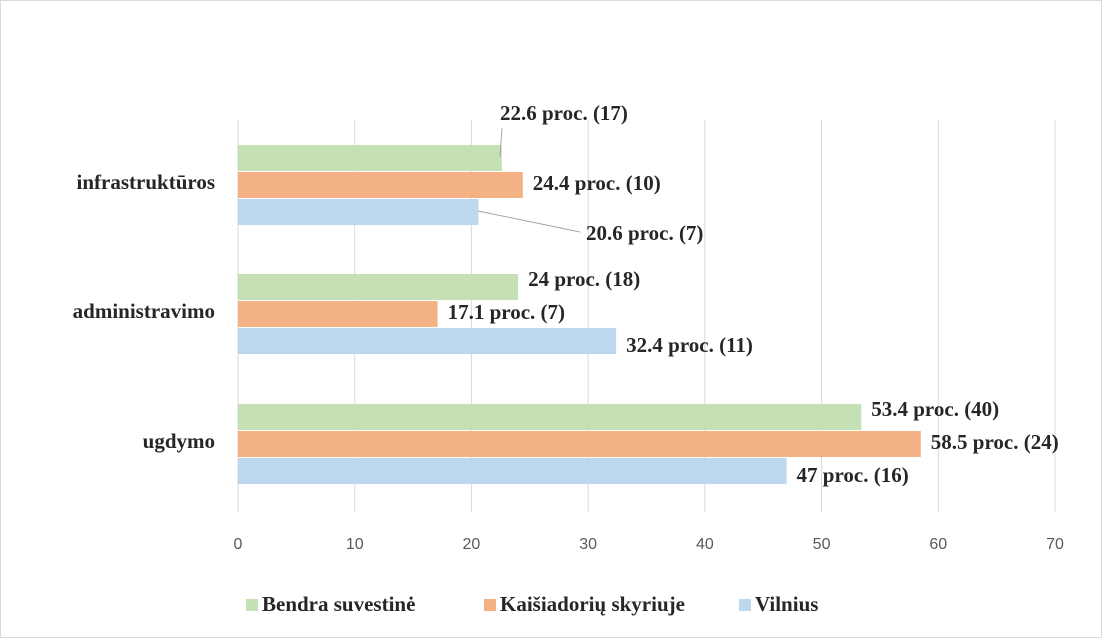 The width and height of the screenshot is (1103, 639). Describe the element at coordinates (786, 604) in the screenshot. I see `legend-label: Vilnius` at that location.